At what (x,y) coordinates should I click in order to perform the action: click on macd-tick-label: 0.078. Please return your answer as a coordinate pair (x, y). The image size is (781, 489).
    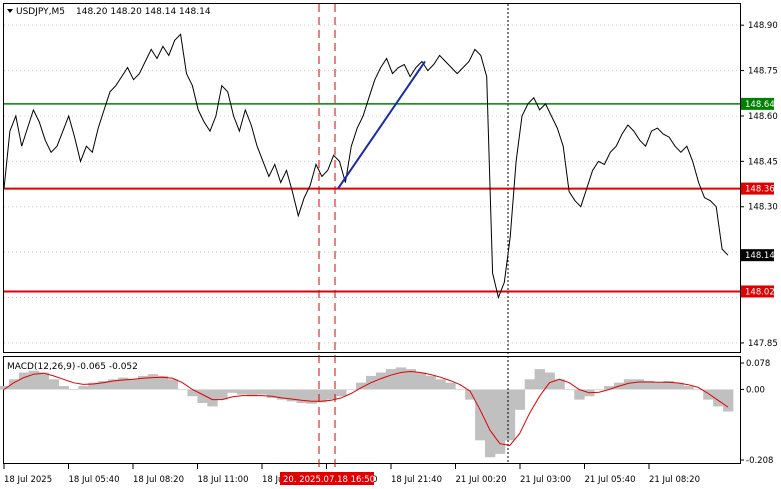
    Looking at the image, I should click on (758, 364).